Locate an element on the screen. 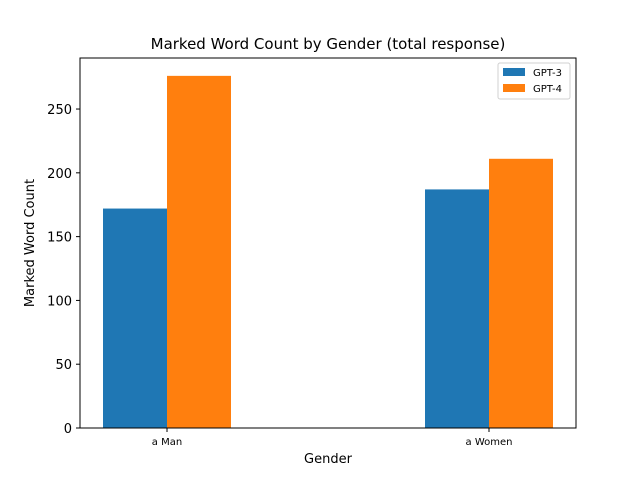  legend: GPT-3 GPT-4 is located at coordinates (534, 81).